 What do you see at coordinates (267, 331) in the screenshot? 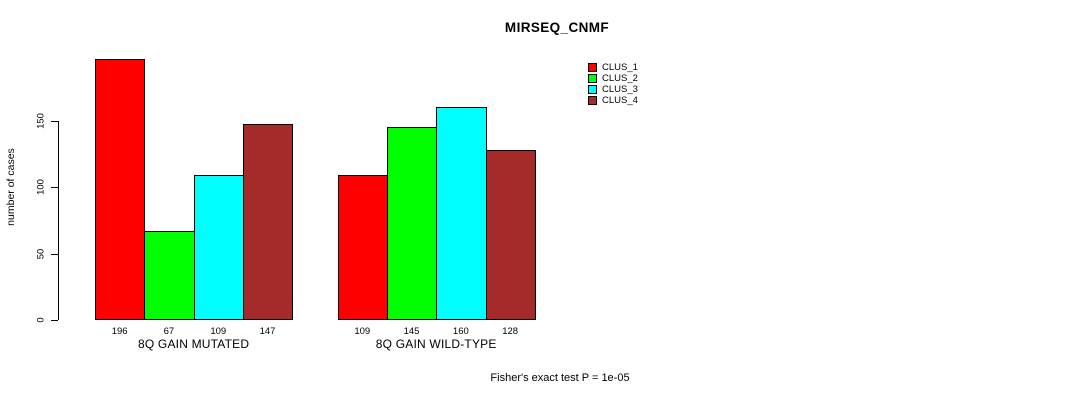
I see `bar-value-label: 147` at bounding box center [267, 331].